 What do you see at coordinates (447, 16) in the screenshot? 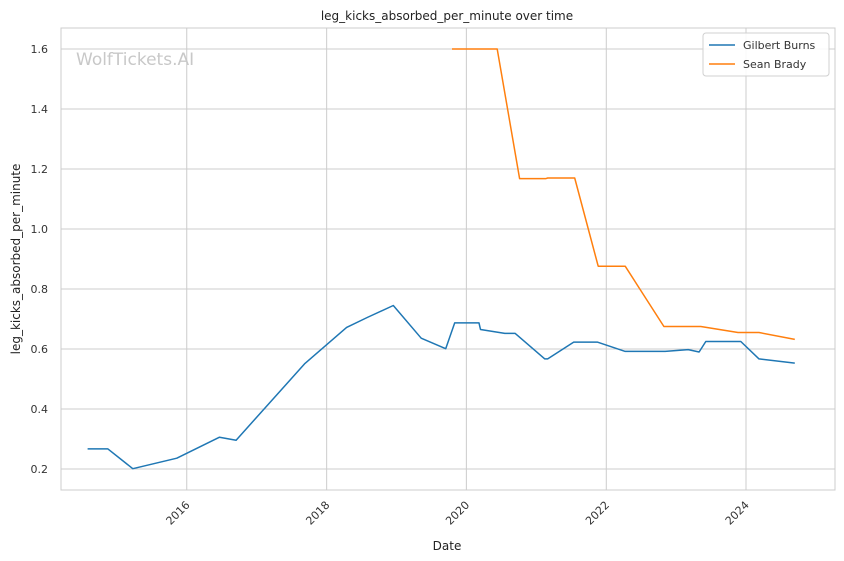
I see `chart-title: leg_kicks_absorbed_per_minute over time` at bounding box center [447, 16].